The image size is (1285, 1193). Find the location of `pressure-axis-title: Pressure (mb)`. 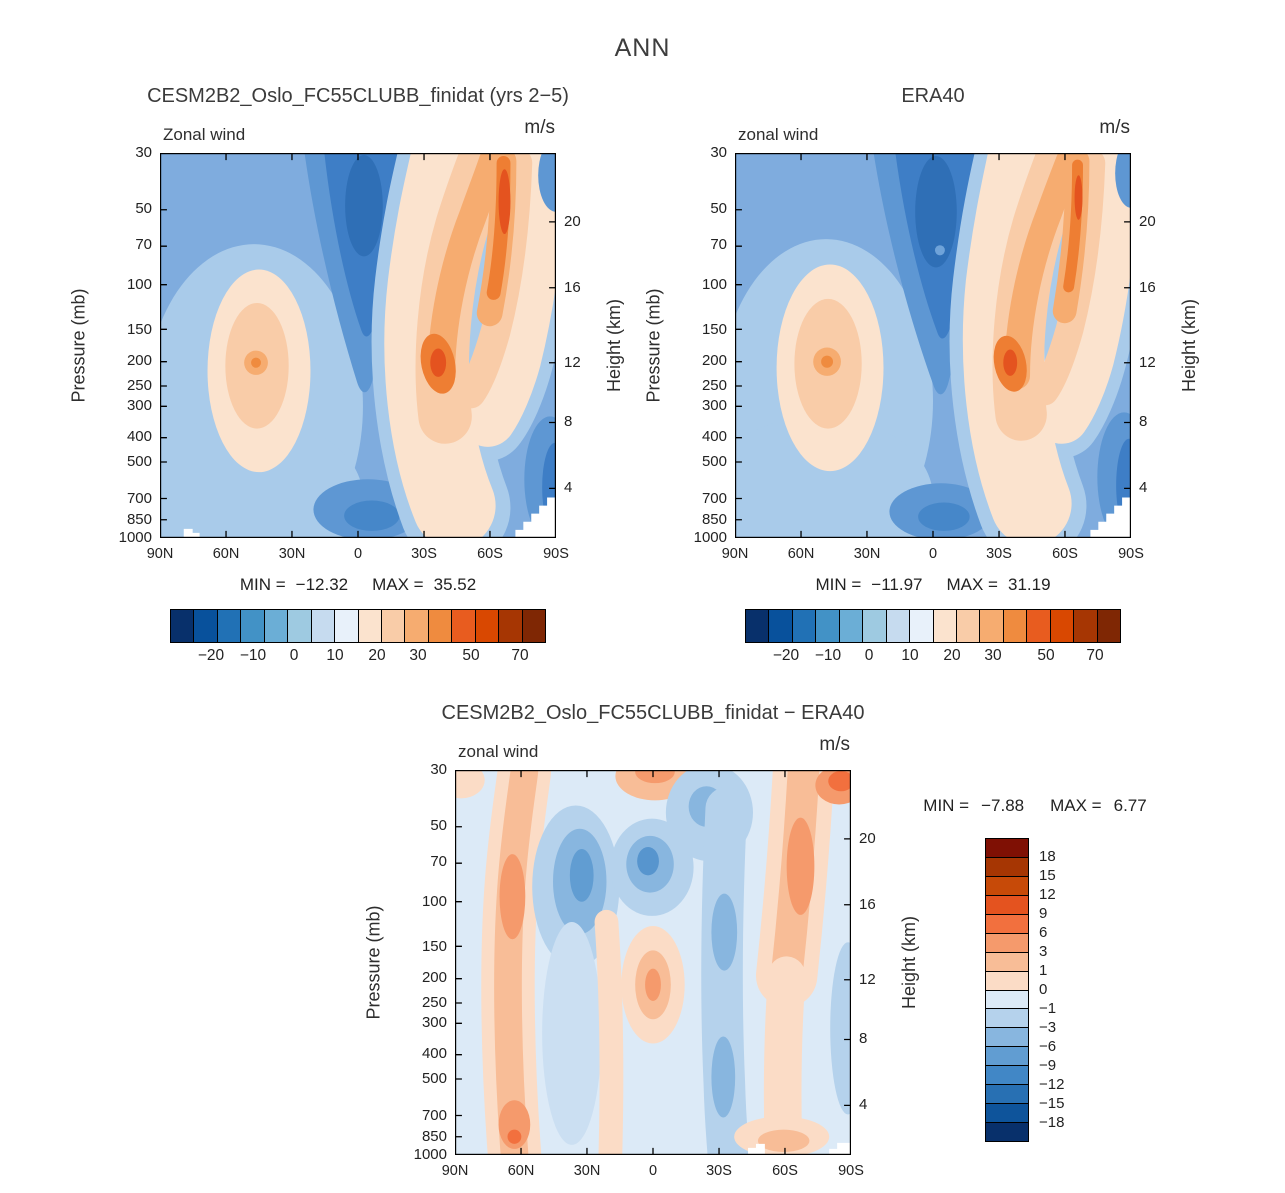

pressure-axis-title: Pressure (mb) is located at coordinates (654, 345).